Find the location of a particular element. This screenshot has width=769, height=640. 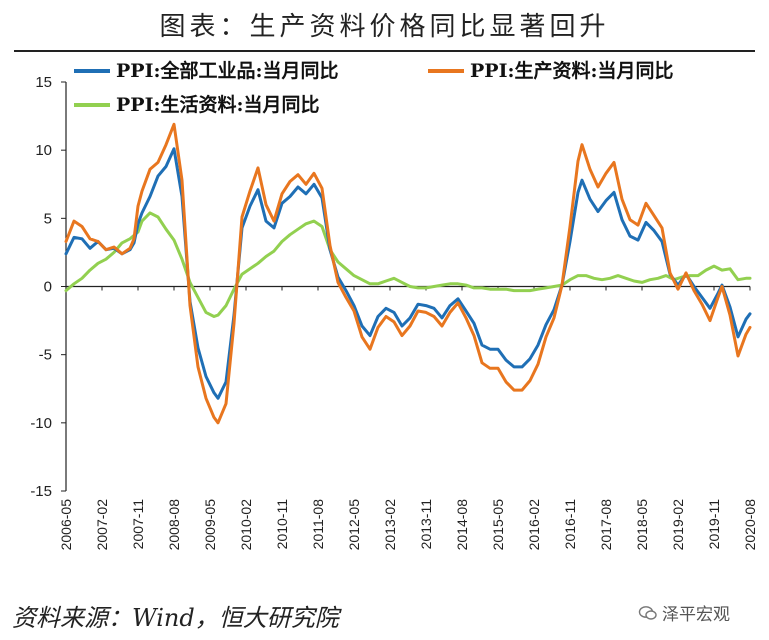

legend-label: PPI:生活资料:当月同比 is located at coordinates (218, 104).